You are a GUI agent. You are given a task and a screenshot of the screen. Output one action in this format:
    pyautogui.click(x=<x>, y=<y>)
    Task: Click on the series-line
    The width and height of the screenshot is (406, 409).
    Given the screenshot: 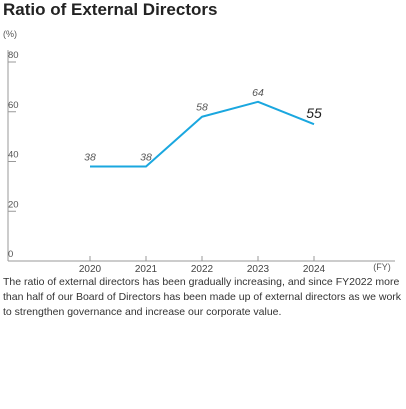 What is the action you would take?
    pyautogui.click(x=202, y=134)
    